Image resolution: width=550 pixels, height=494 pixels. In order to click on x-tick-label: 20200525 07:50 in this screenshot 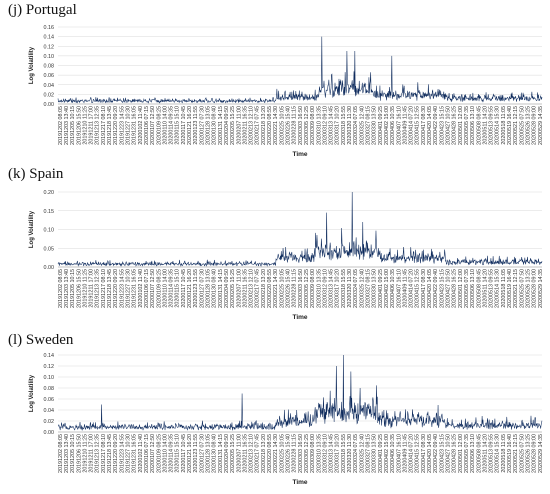, I will do `click(522, 125)`.